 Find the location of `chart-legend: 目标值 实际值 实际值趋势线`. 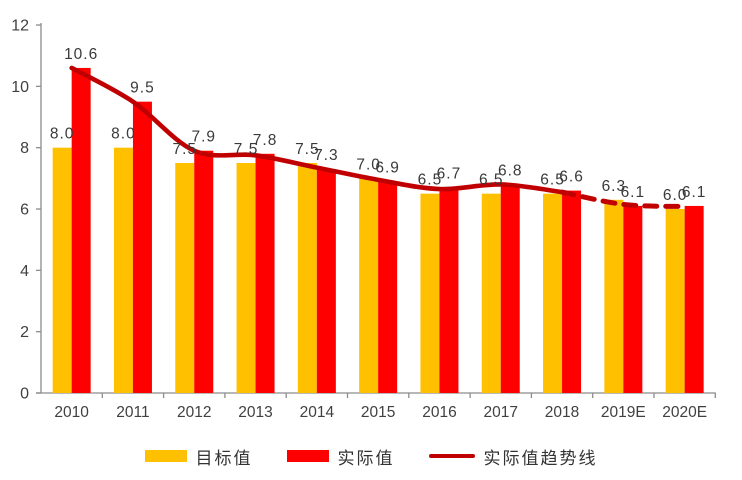

chart-legend: 目标值 实际值 实际值趋势线 is located at coordinates (371, 456).